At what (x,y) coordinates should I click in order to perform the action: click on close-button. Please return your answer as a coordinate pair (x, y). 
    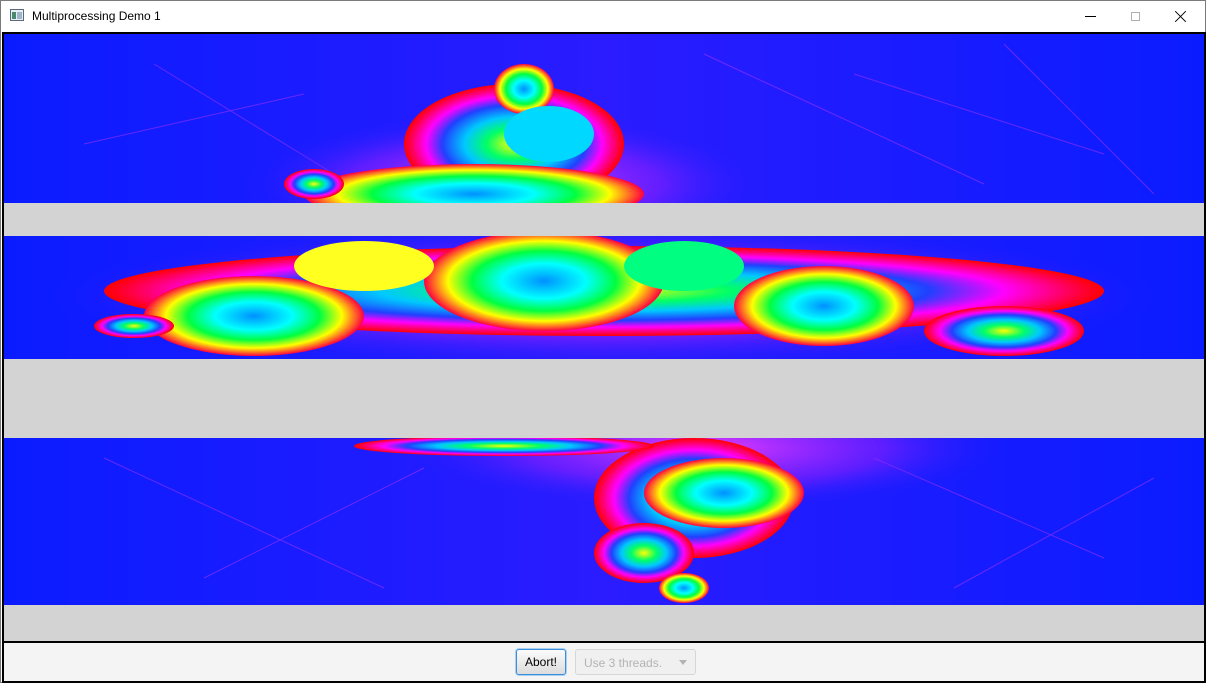
    Looking at the image, I should click on (1180, 16).